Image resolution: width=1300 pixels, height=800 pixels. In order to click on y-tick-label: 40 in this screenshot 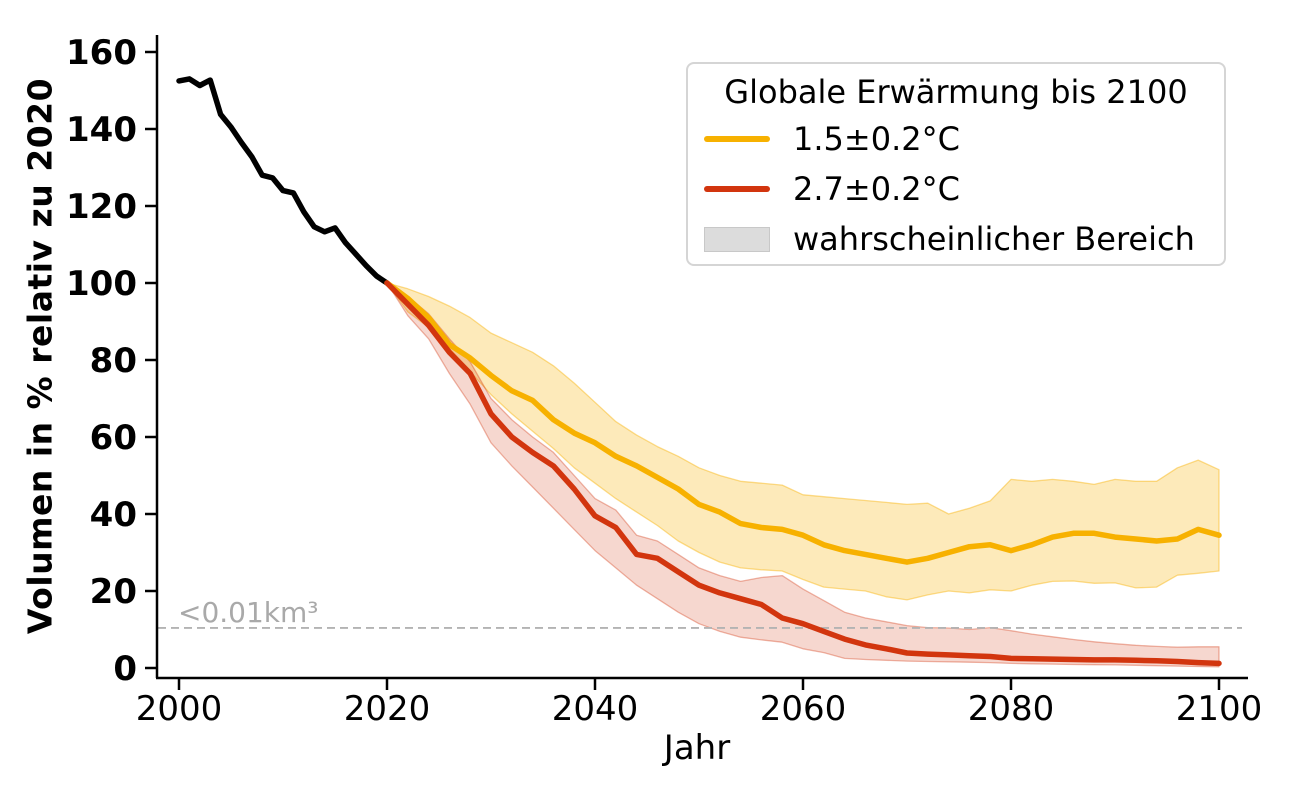, I will do `click(113, 515)`.